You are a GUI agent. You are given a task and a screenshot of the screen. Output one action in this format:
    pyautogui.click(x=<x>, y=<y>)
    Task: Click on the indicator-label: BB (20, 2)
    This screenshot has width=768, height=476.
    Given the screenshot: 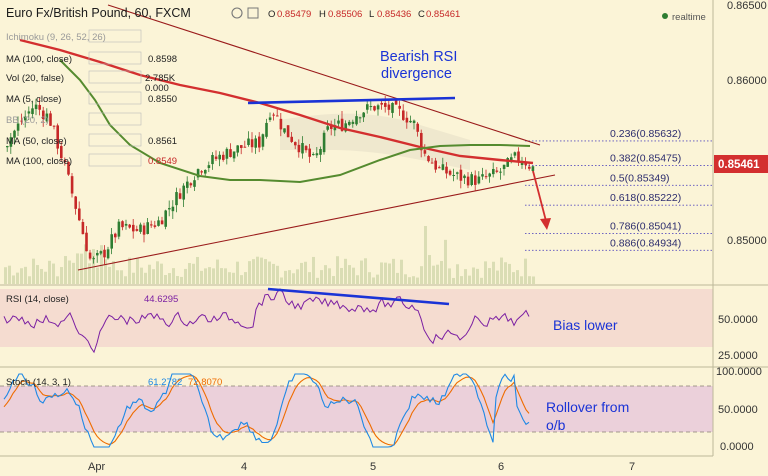 What is the action you would take?
    pyautogui.click(x=27, y=120)
    